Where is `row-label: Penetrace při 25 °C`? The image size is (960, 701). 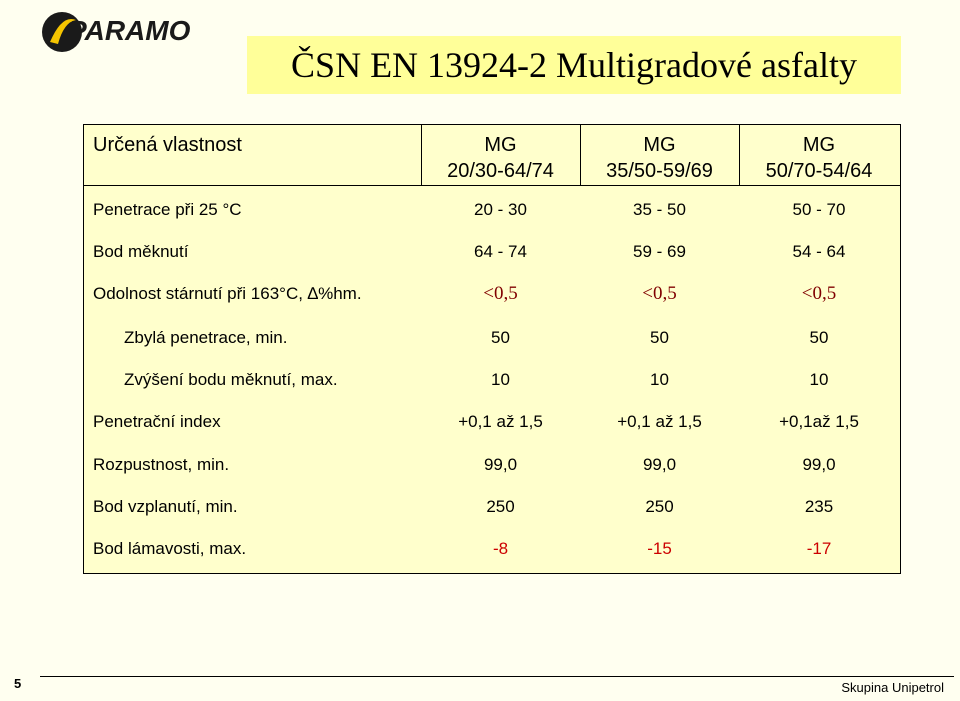
row-label: Penetrace při 25 °C is located at coordinates (167, 209).